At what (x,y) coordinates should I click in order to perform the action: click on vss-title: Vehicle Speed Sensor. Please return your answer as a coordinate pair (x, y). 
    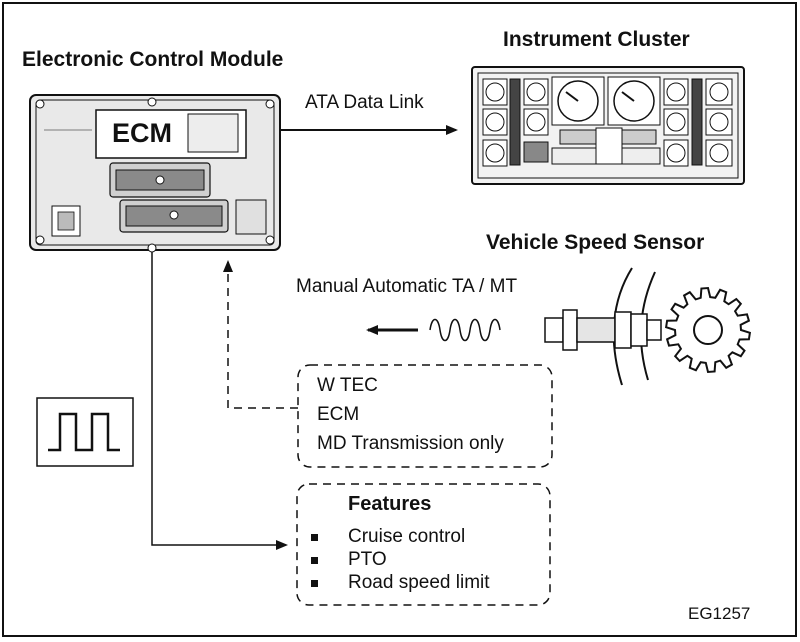
    Looking at the image, I should click on (595, 242).